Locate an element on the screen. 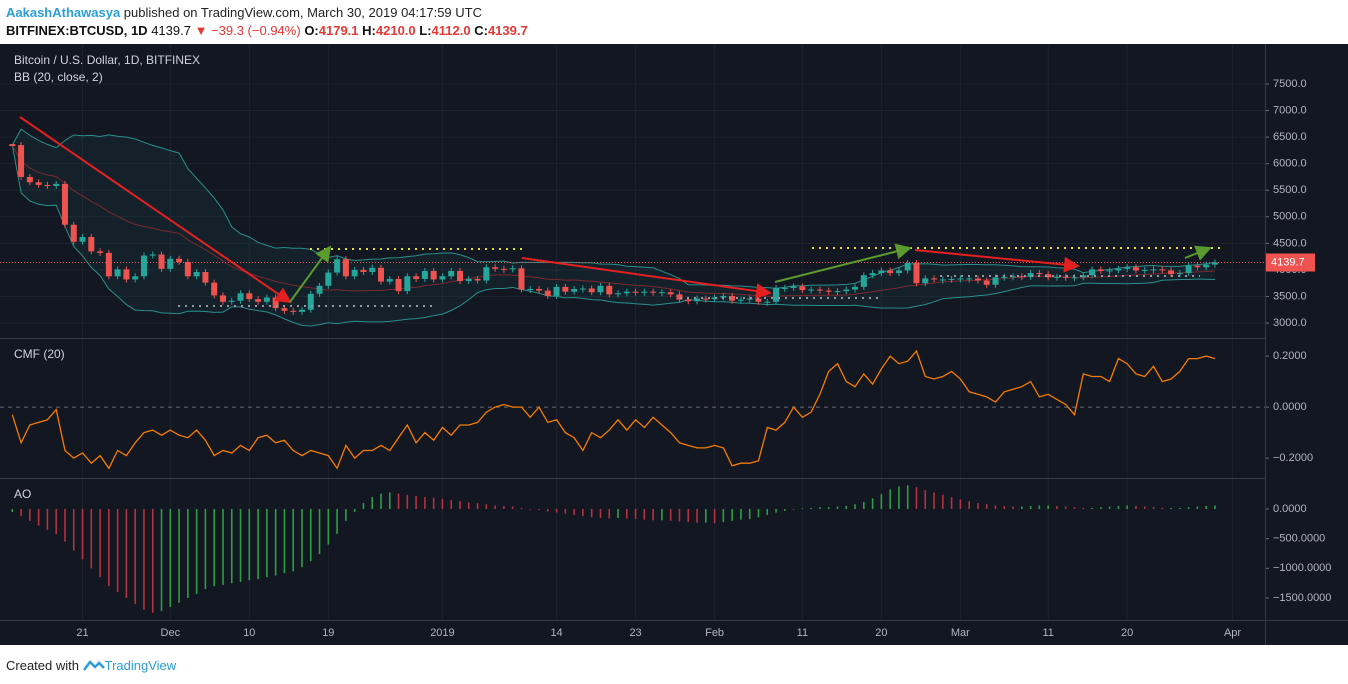  ohlc-label: H: is located at coordinates (369, 30).